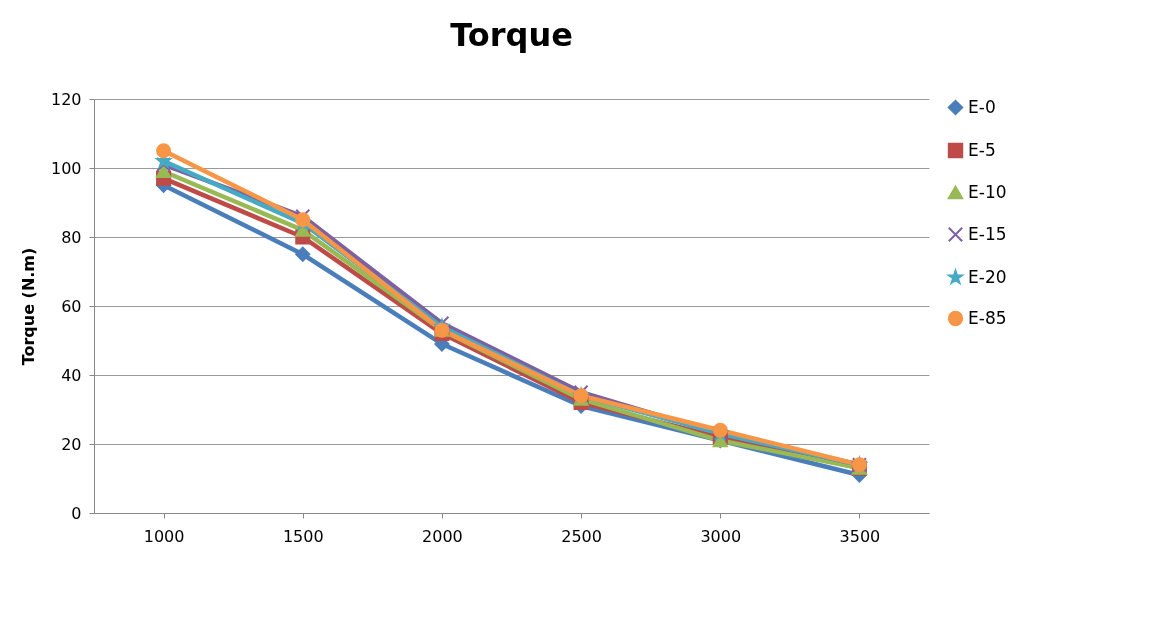 The height and width of the screenshot is (632, 1153). Describe the element at coordinates (28, 306) in the screenshot. I see `y-axis-title: Torque (N.m)` at that location.